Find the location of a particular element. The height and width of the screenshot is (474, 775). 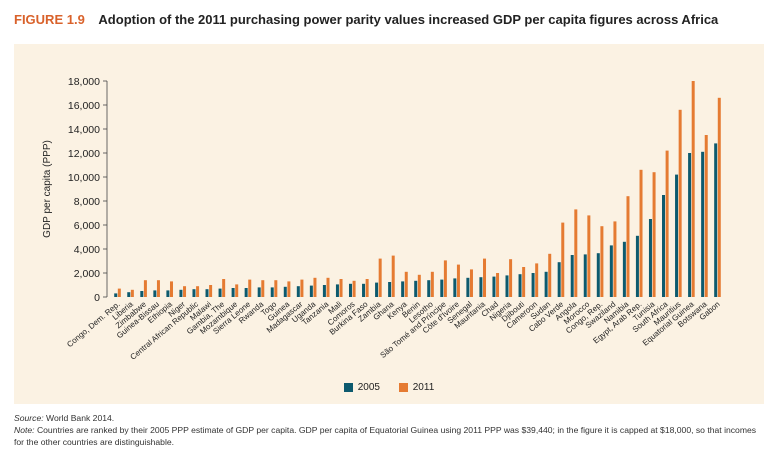

y-tick-label: 12,000 is located at coordinates (84, 154).